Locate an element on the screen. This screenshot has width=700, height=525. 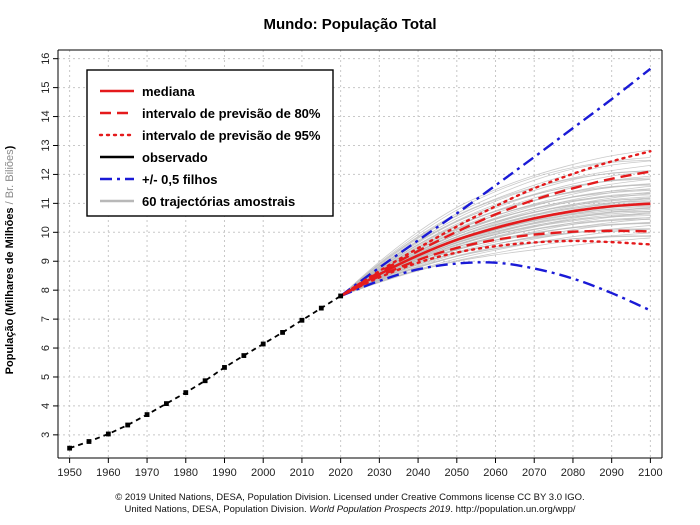
chart-title: Mundo: População Total is located at coordinates (350, 24).